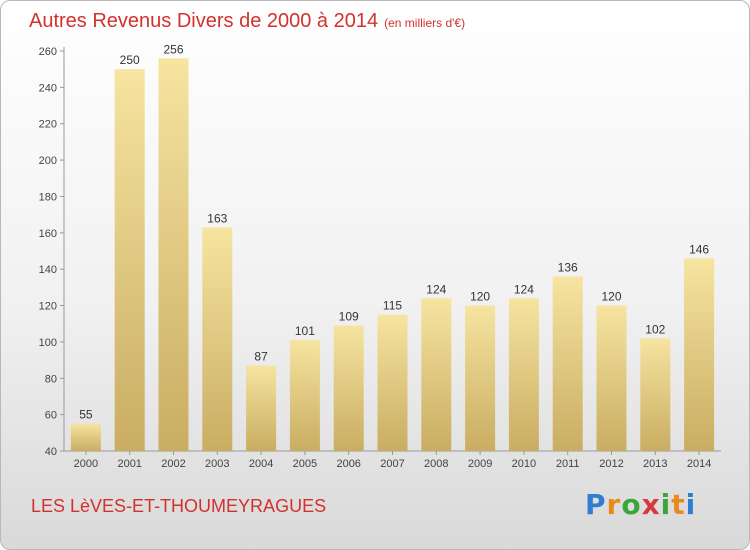  Describe the element at coordinates (51, 452) in the screenshot. I see `y-tick-label: 40` at that location.